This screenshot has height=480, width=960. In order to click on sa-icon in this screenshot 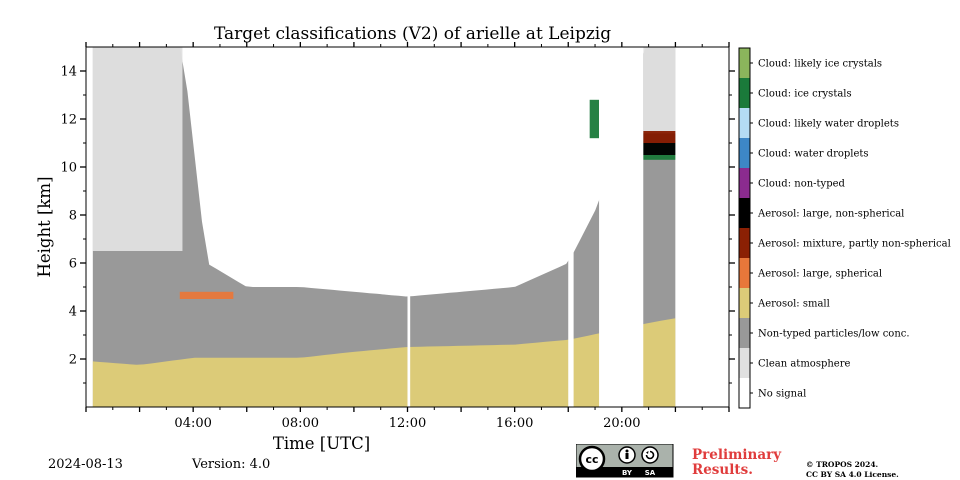, I will do `click(650, 455)`.